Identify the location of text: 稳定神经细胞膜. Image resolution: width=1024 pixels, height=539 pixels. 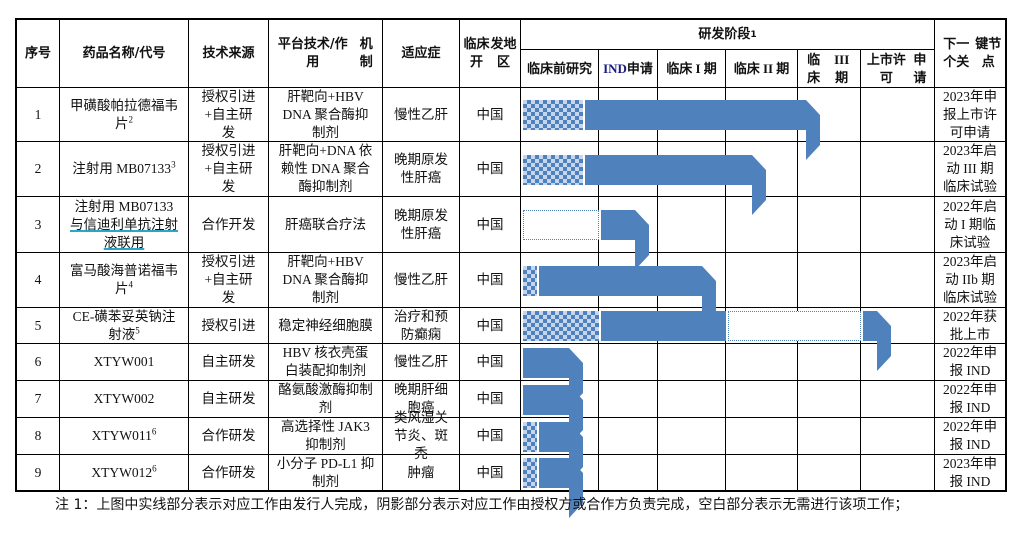
(325, 325).